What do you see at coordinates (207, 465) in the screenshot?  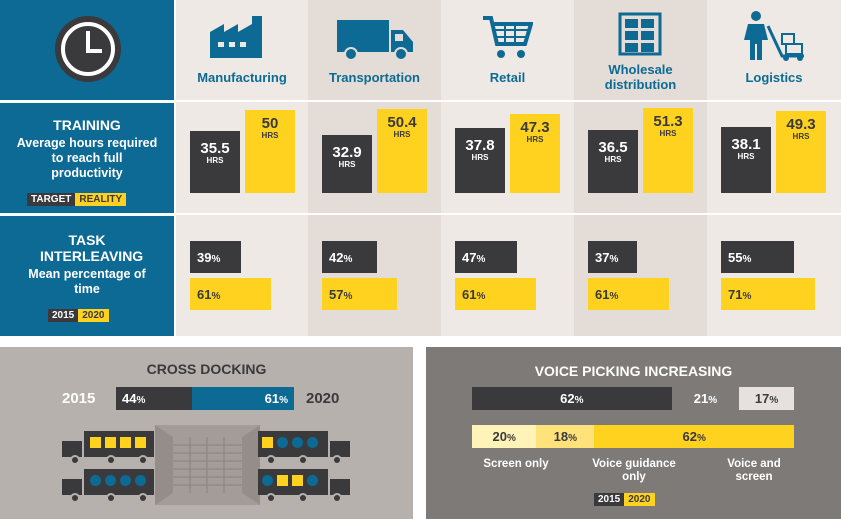 I see `dock-doors-illustration` at bounding box center [207, 465].